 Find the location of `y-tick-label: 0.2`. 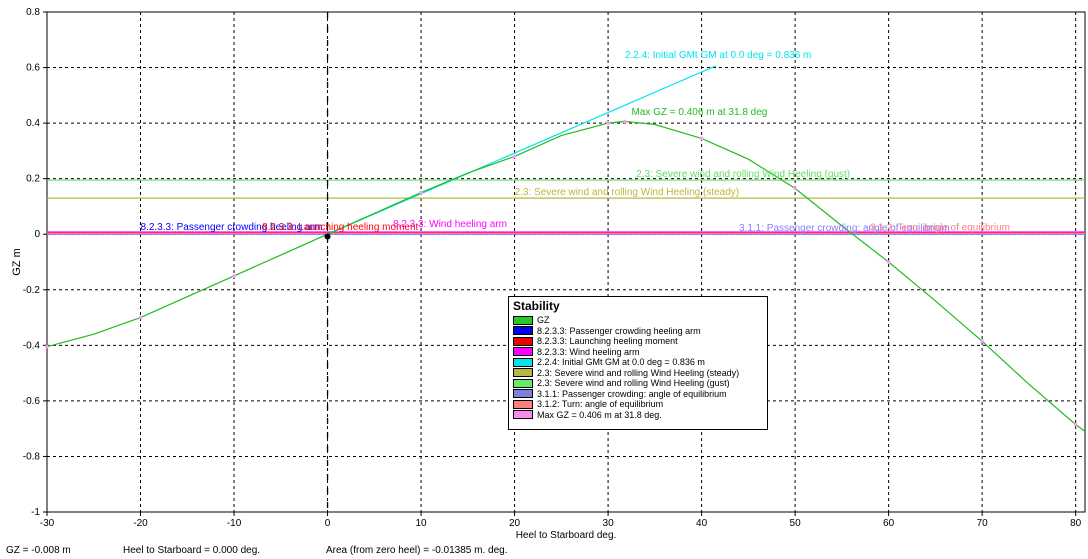

y-tick-label: 0.2 is located at coordinates (33, 179).